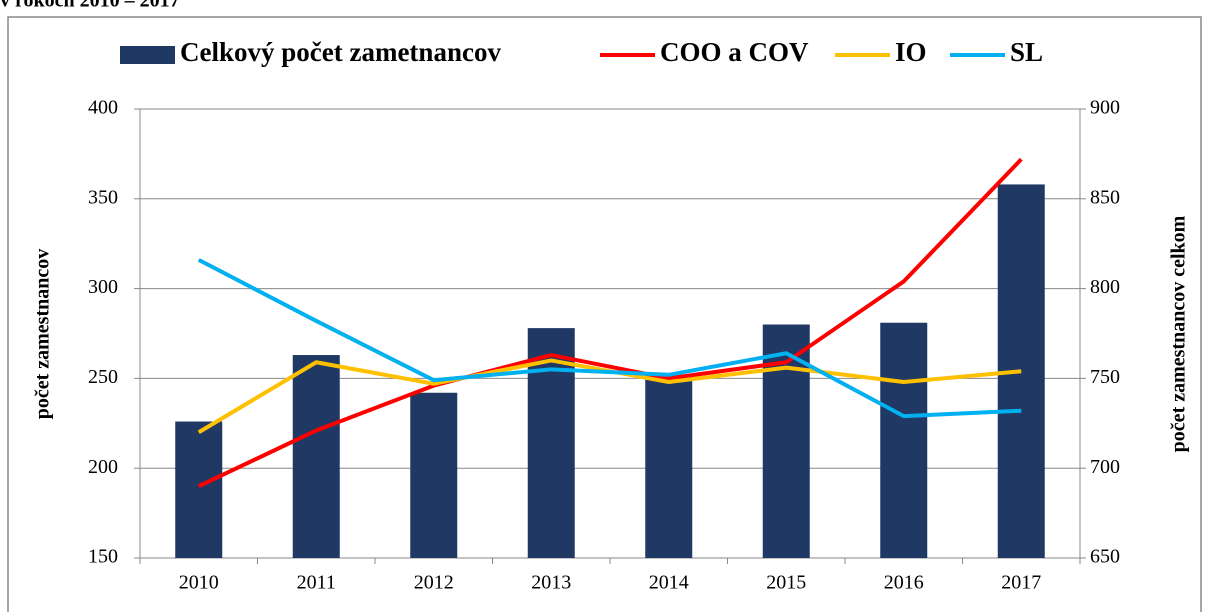  What do you see at coordinates (669, 583) in the screenshot?
I see `x-tick-label: 2014` at bounding box center [669, 583].